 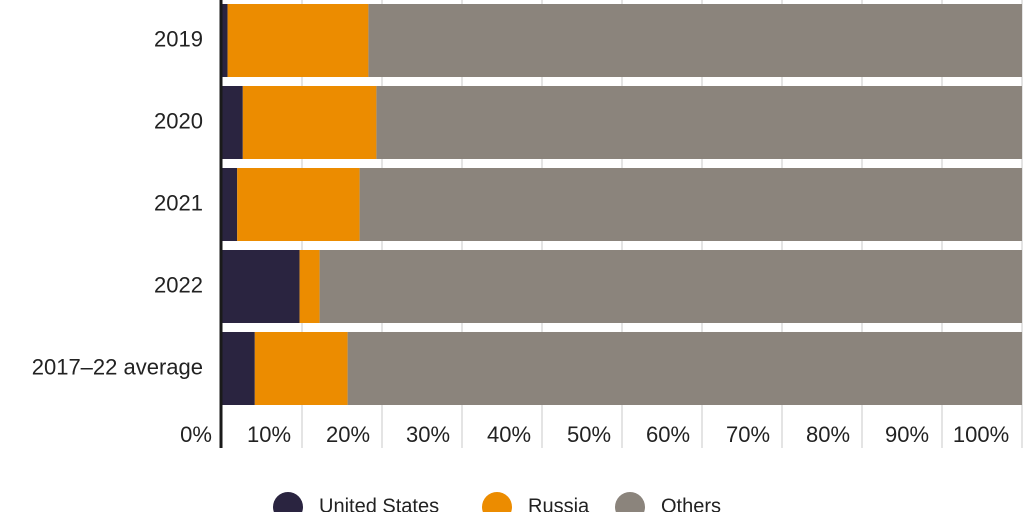 I want to click on x-tick-labels: 0% 10% 20% 30% 40% 50% 60% 70% 80% 90% 100%, so click(x=594, y=434).